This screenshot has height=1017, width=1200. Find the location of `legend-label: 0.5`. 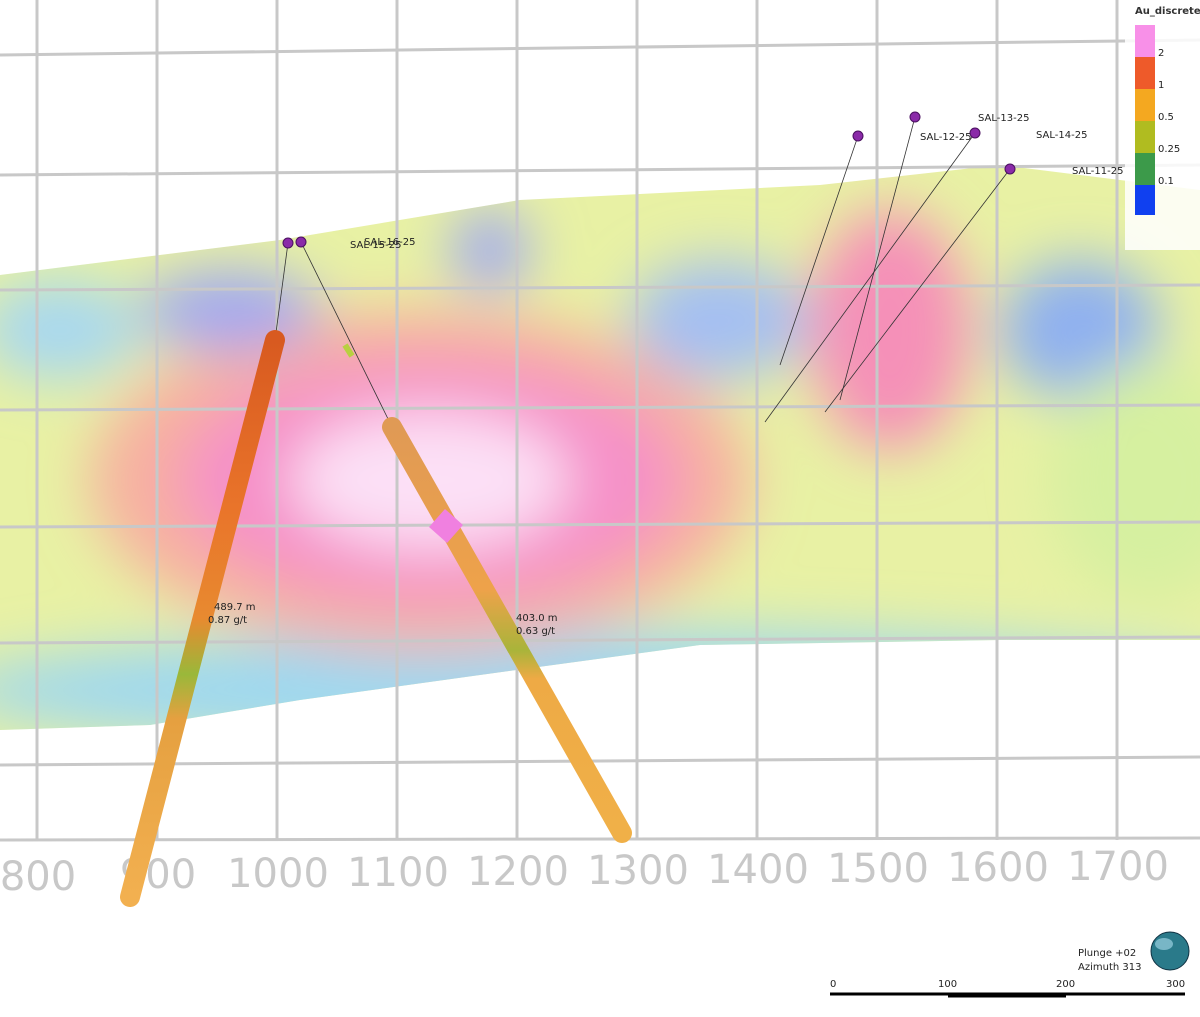

legend-label: 0.5 is located at coordinates (1166, 117).